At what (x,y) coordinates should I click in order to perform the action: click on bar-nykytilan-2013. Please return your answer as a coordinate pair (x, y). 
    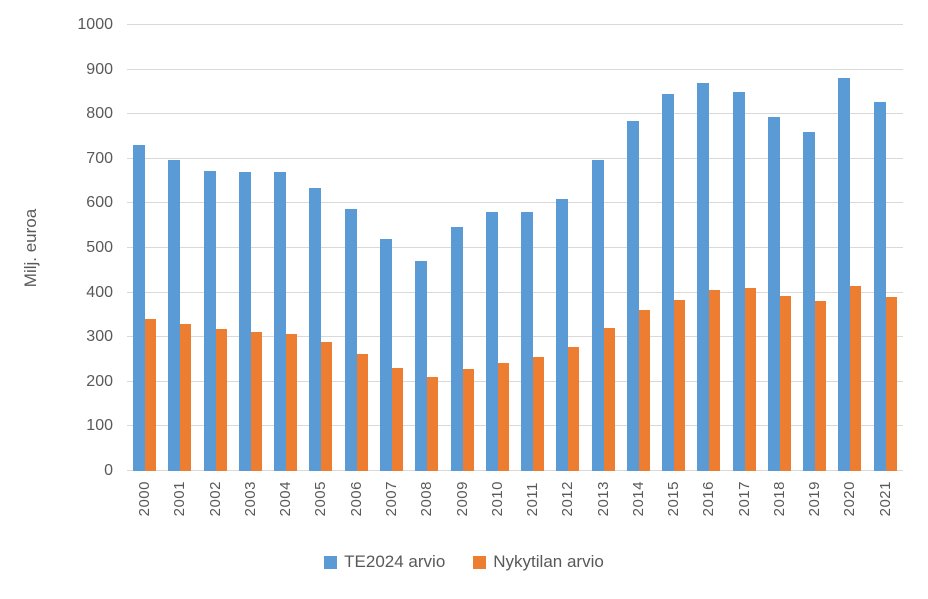
    Looking at the image, I should click on (609, 399).